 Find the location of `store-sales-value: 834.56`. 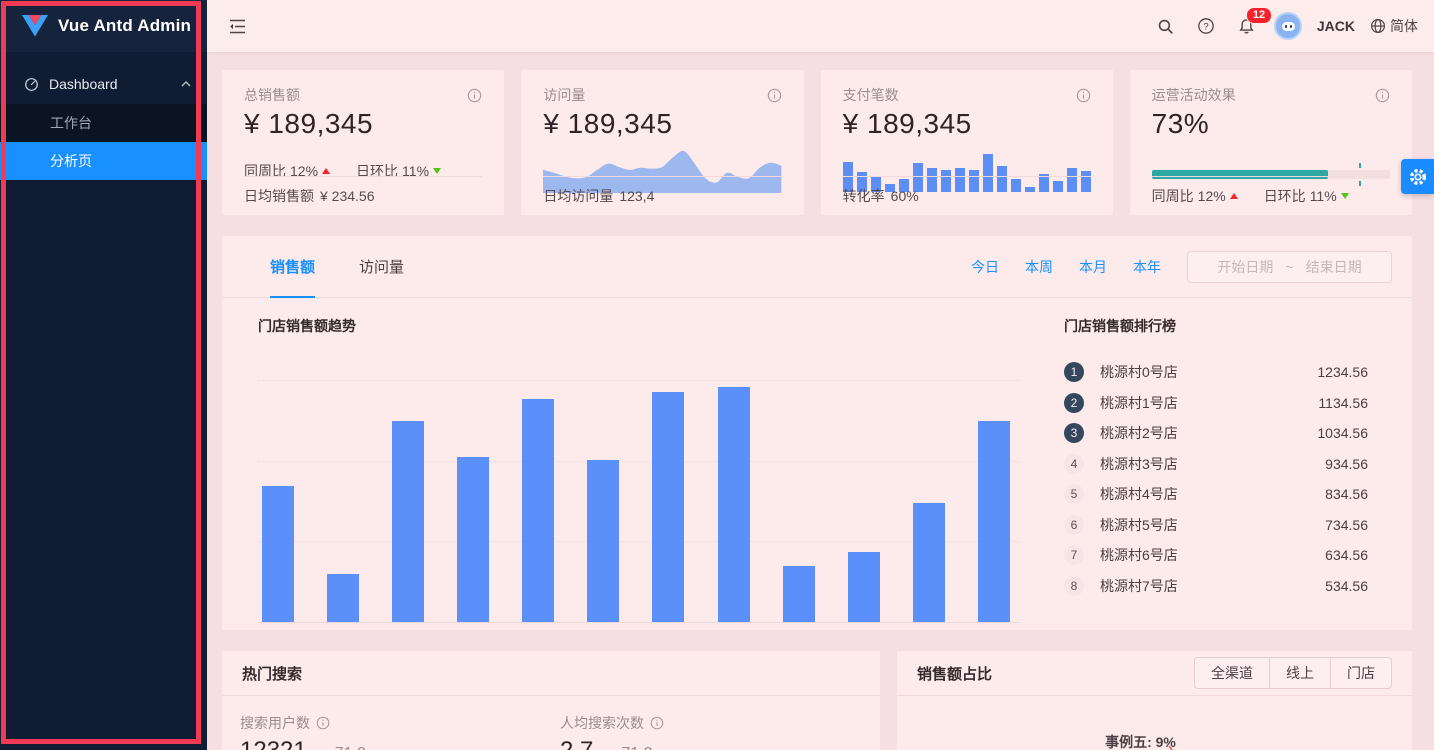

store-sales-value: 834.56 is located at coordinates (1346, 494).